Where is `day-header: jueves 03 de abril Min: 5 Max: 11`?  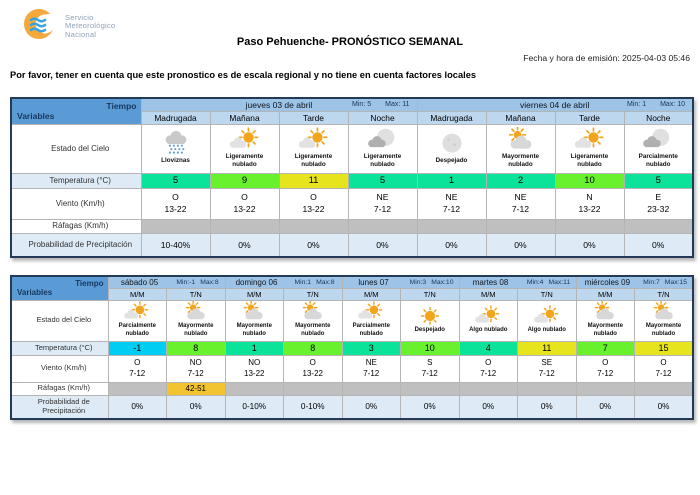 day-header: jueves 03 de abril Min: 5 Max: 11 is located at coordinates (279, 104).